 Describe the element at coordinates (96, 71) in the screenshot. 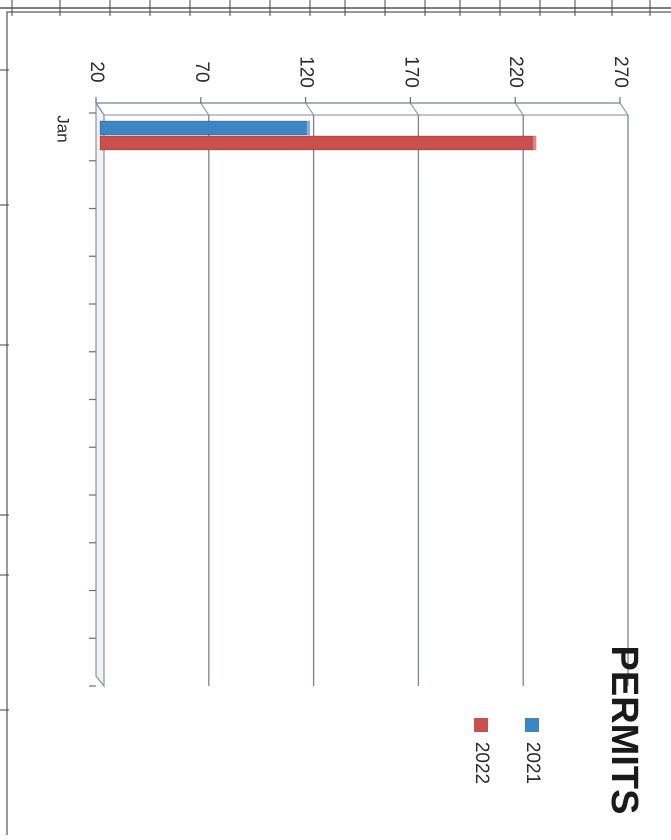

I see `value-tick-label: 20` at that location.